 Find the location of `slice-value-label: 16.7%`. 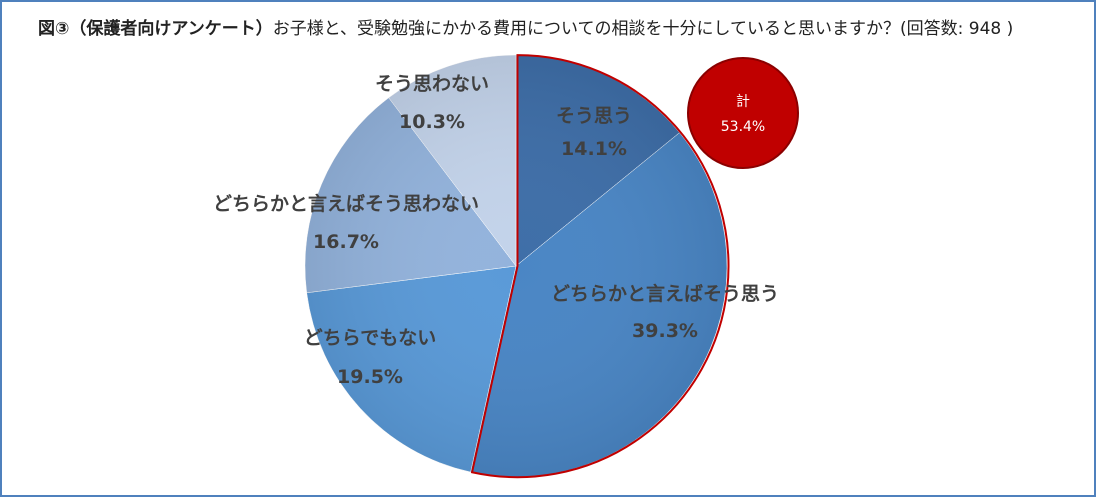

slice-value-label: 16.7% is located at coordinates (346, 242).